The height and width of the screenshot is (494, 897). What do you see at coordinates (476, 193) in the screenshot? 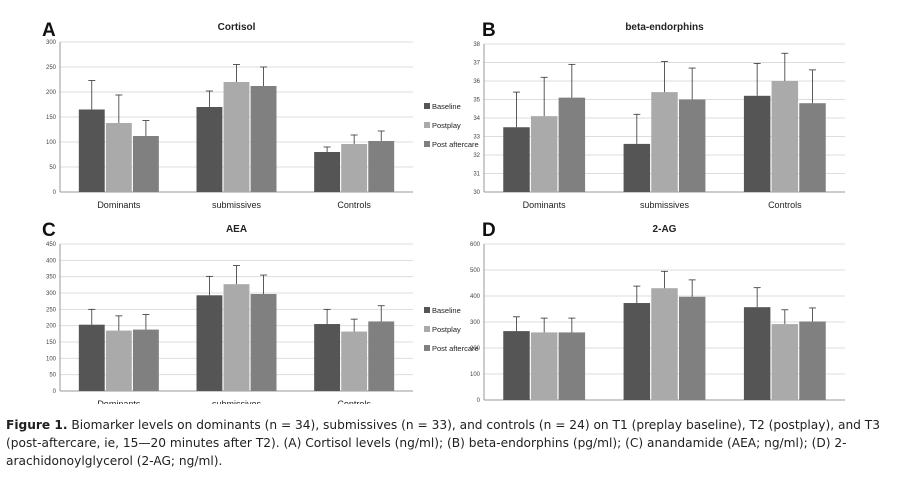
I see `panel-b-ytick-label: 30` at bounding box center [476, 193].